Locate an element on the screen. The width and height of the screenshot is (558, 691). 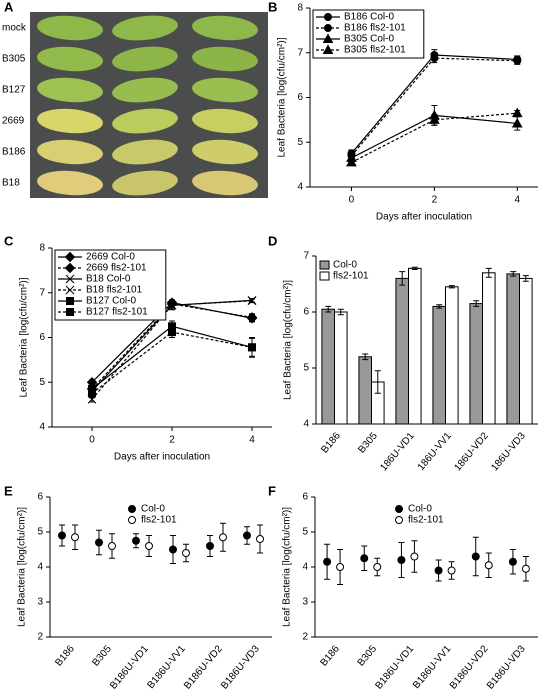
legend-label: B186 fls2-101 is located at coordinates (375, 28).